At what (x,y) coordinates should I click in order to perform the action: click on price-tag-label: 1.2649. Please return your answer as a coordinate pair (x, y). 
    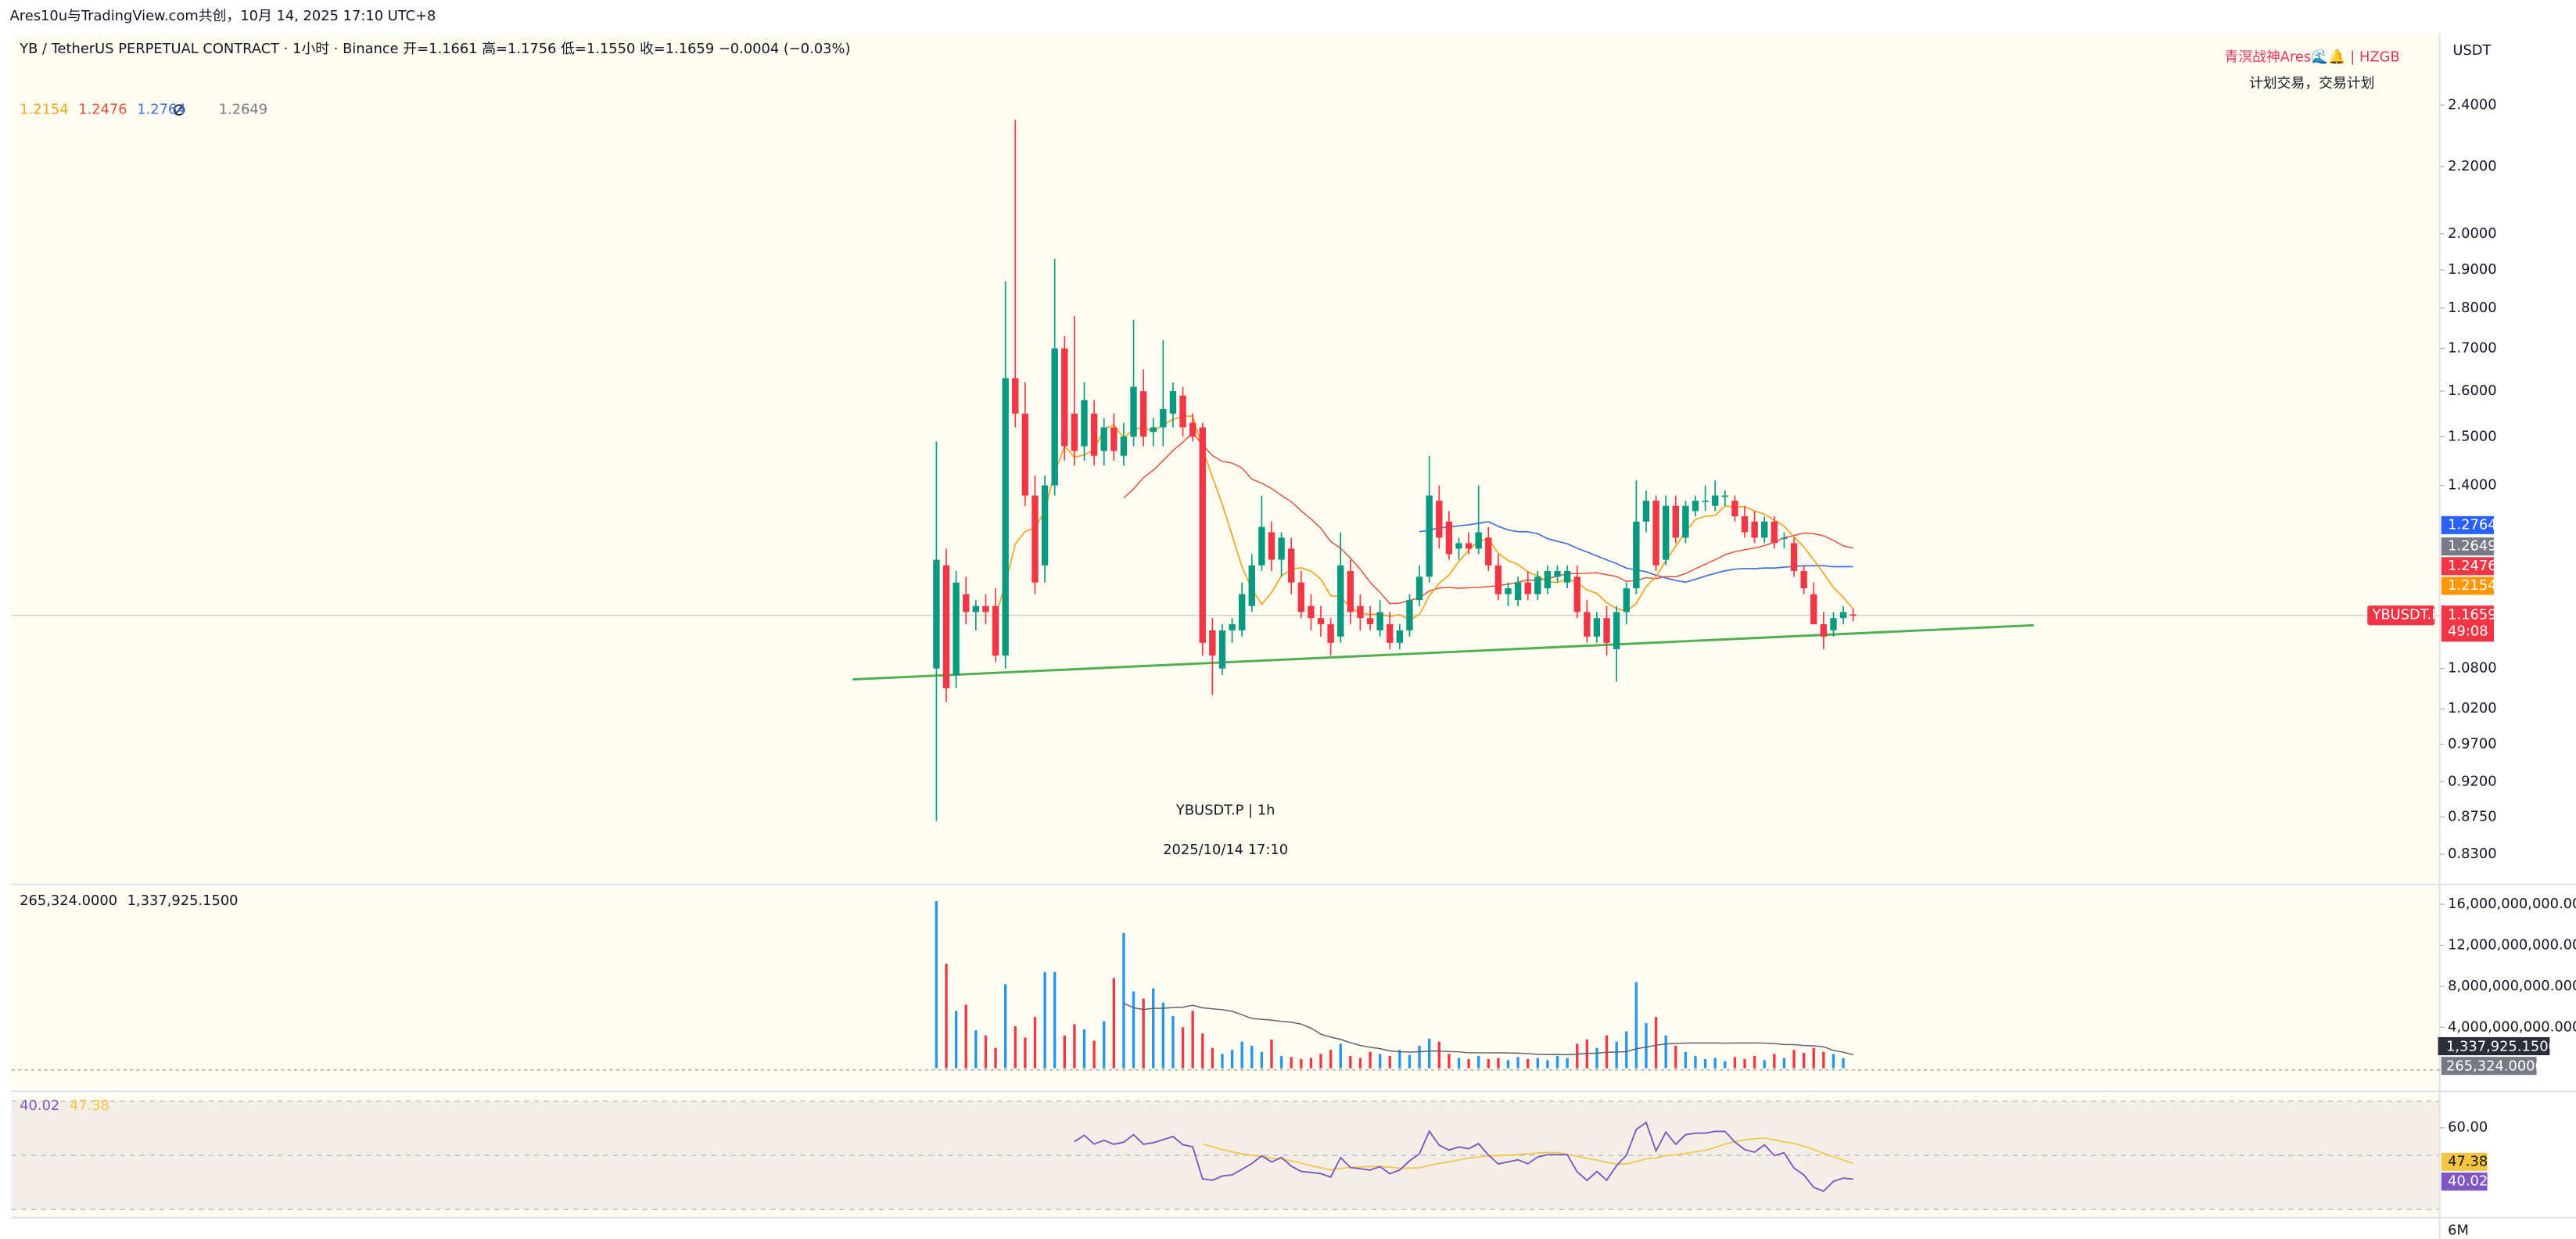
    Looking at the image, I should click on (2472, 546).